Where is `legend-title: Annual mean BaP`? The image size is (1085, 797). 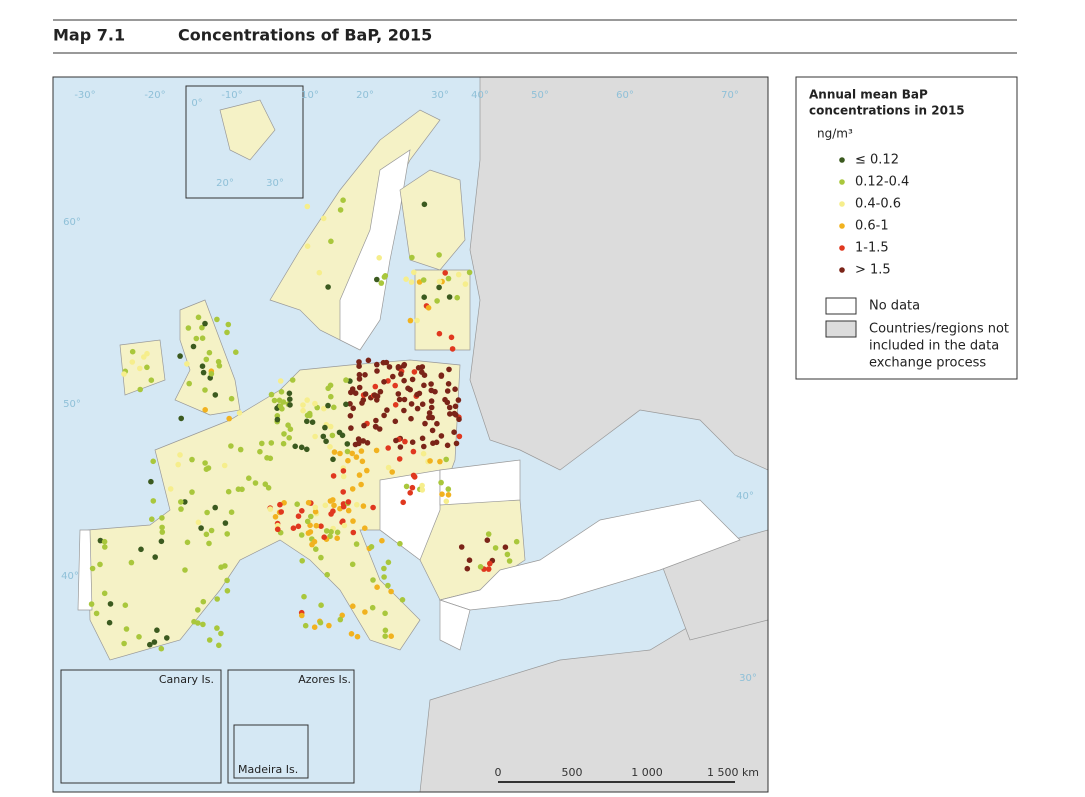 legend-title: Annual mean BaP is located at coordinates (868, 95).